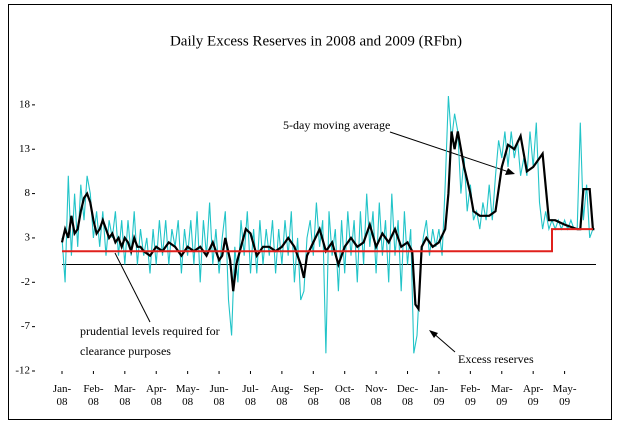 This screenshot has height=425, width=618. I want to click on x-tick-label: Apr-09, so click(533, 395).